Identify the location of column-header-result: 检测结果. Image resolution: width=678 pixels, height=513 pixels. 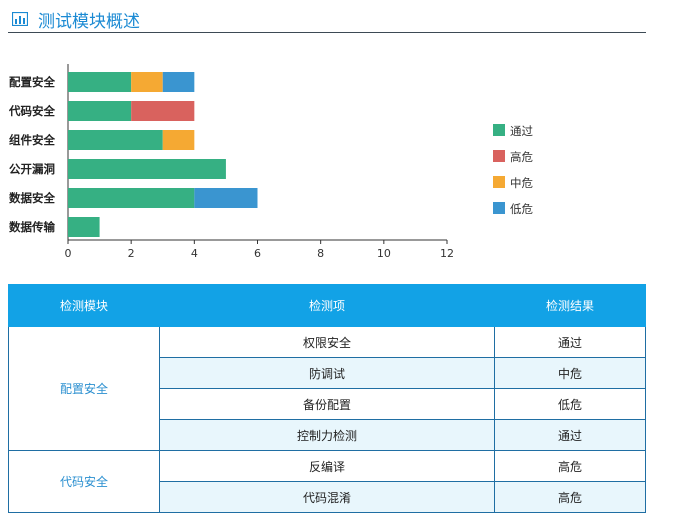
(570, 305).